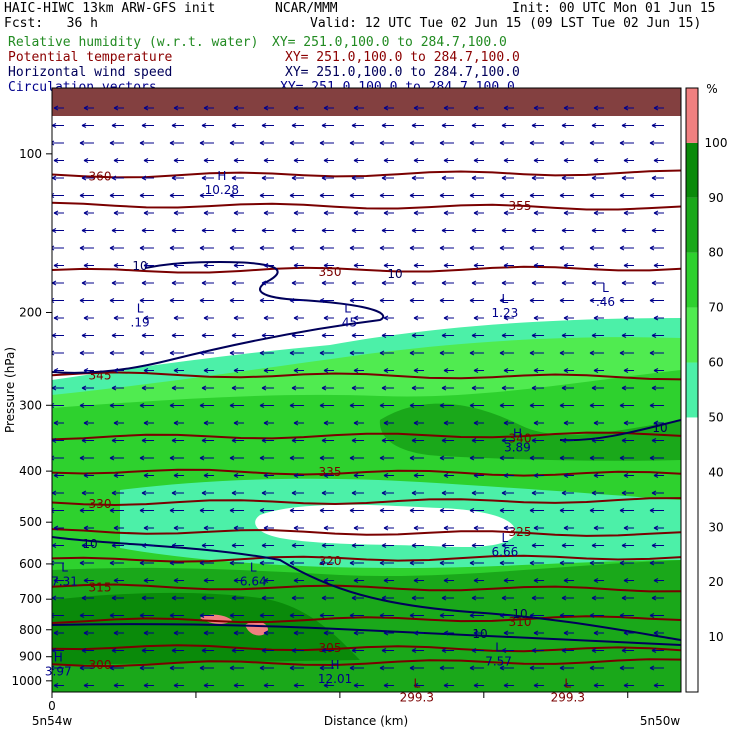  What do you see at coordinates (30, 312) in the screenshot?
I see `y-tick-label: 200` at bounding box center [30, 312].